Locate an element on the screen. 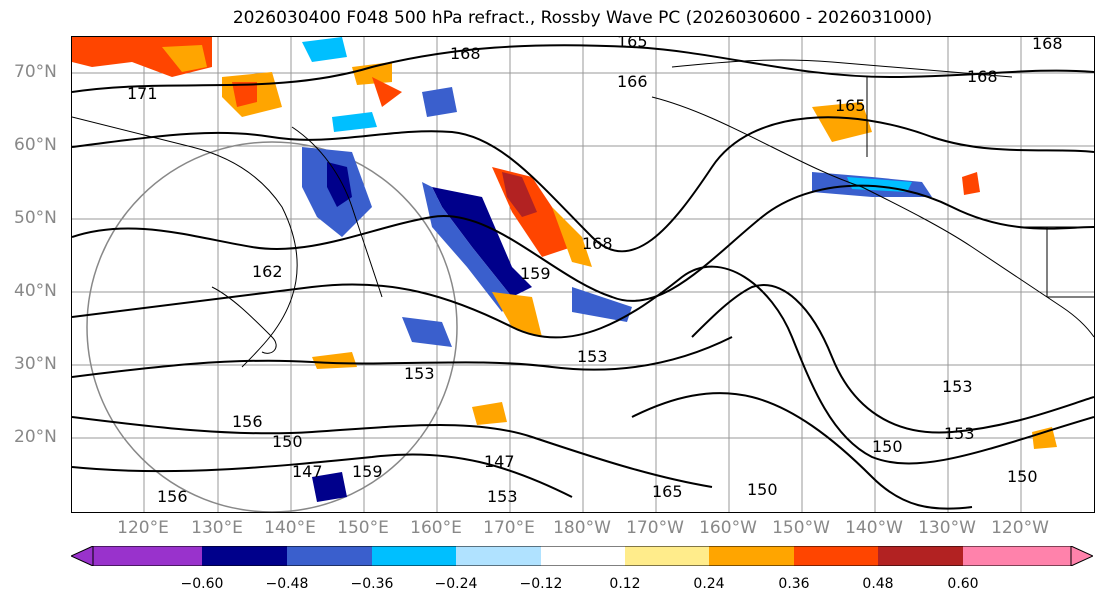  colorbar-tick: 0.24 is located at coordinates (709, 584).